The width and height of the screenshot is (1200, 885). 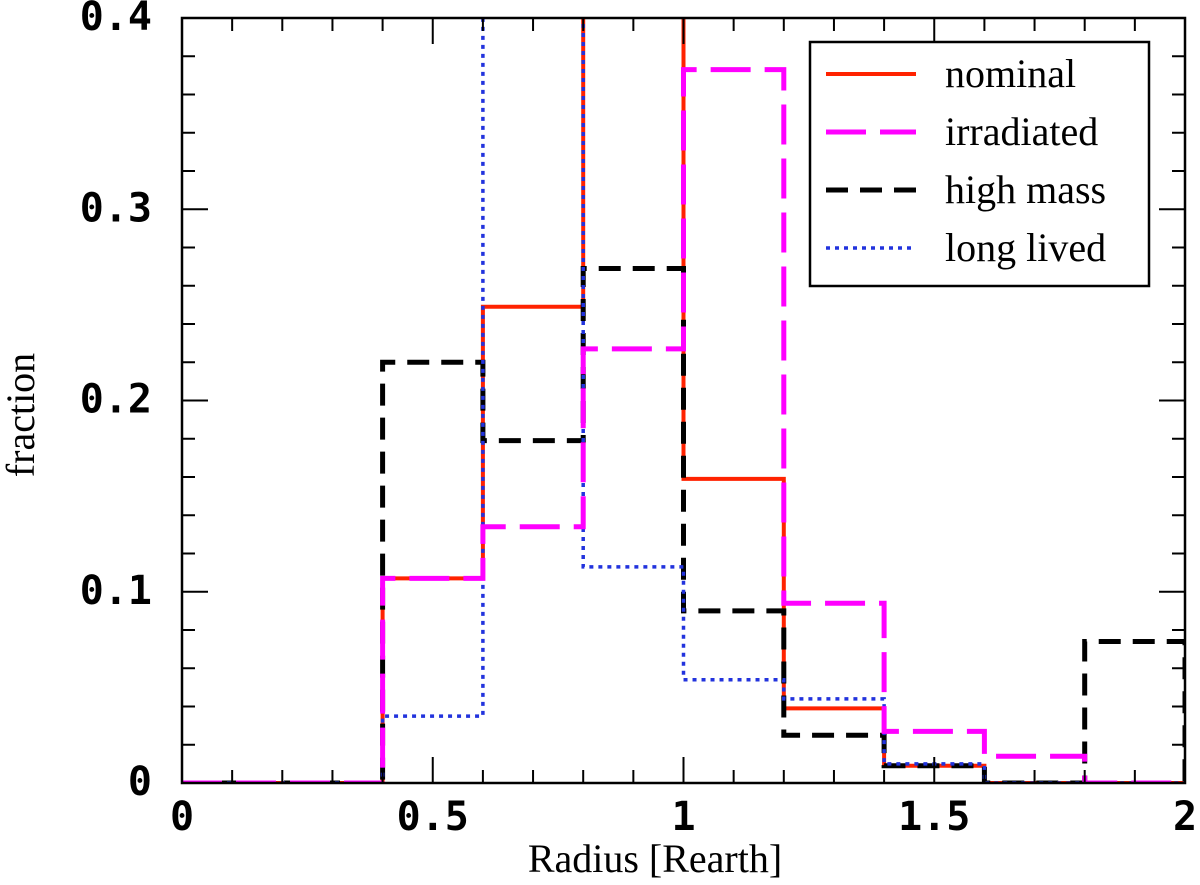 What do you see at coordinates (433, 817) in the screenshot?
I see `x-tick-label: 0.5` at bounding box center [433, 817].